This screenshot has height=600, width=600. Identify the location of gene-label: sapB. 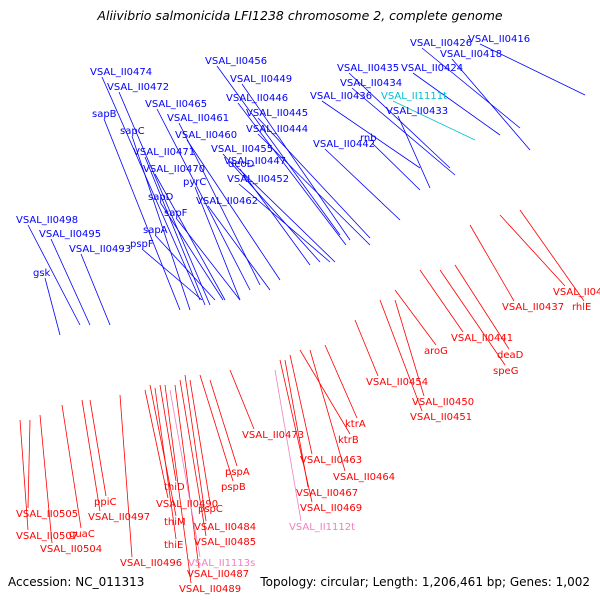
(104, 114).